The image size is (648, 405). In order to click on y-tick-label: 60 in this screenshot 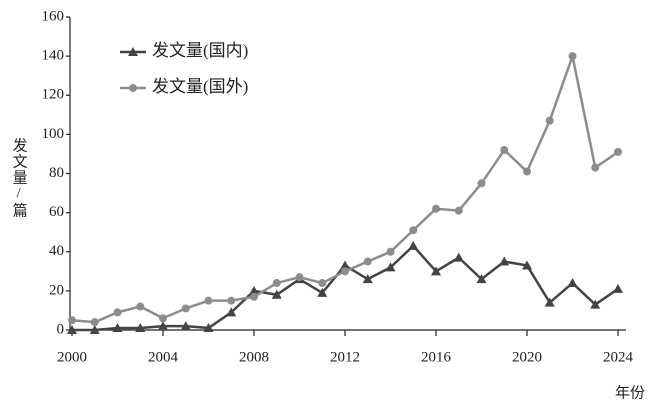, I will do `click(56, 212)`.